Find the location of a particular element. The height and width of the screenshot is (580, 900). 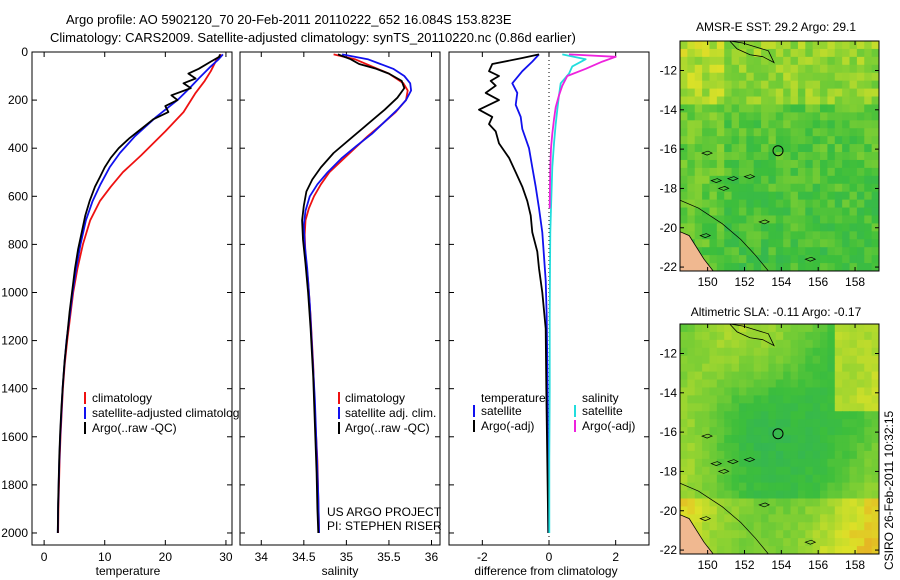

y-tick-label: -18 is located at coordinates (669, 188).